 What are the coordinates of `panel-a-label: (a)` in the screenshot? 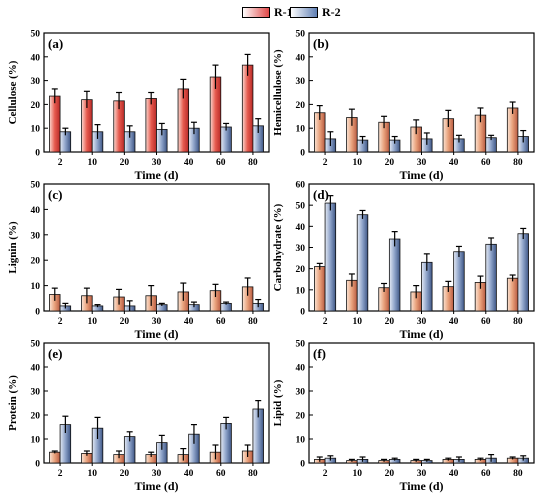 It's located at (55, 43).